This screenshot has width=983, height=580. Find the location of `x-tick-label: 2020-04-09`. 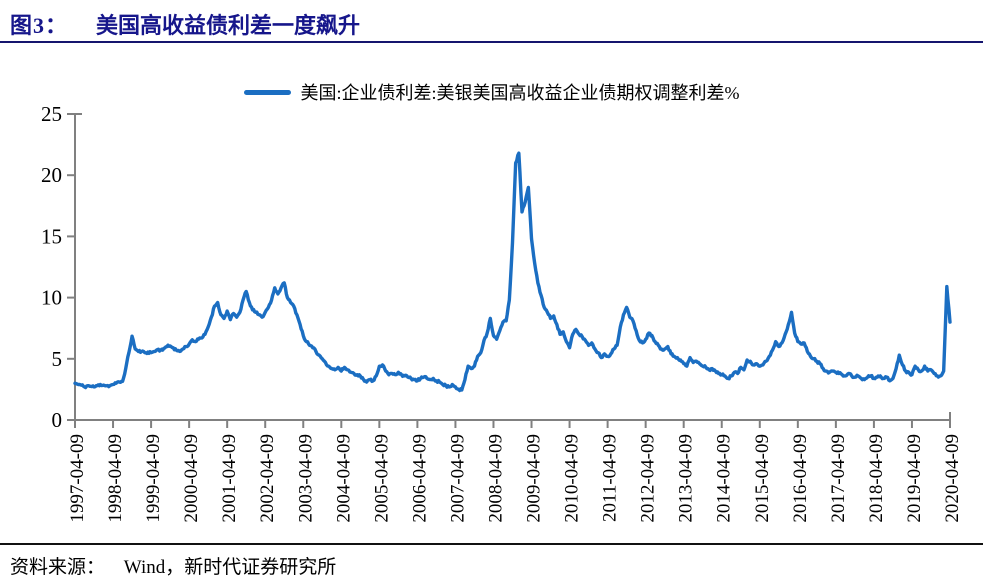

x-tick-label: 2020-04-09 is located at coordinates (952, 478).